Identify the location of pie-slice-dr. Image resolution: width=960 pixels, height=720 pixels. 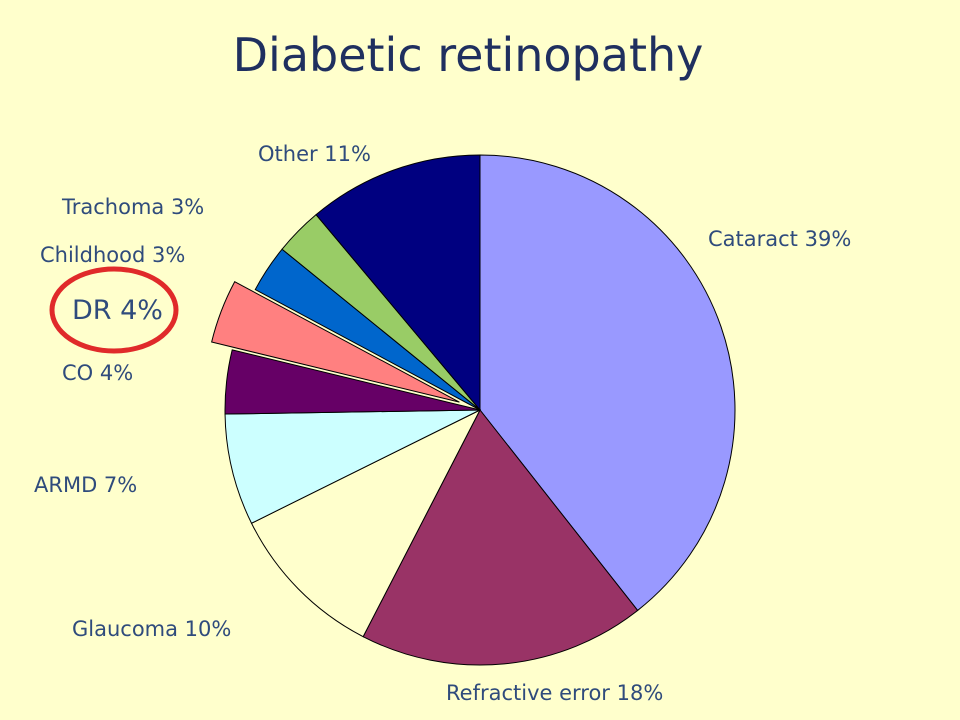
(335, 342).